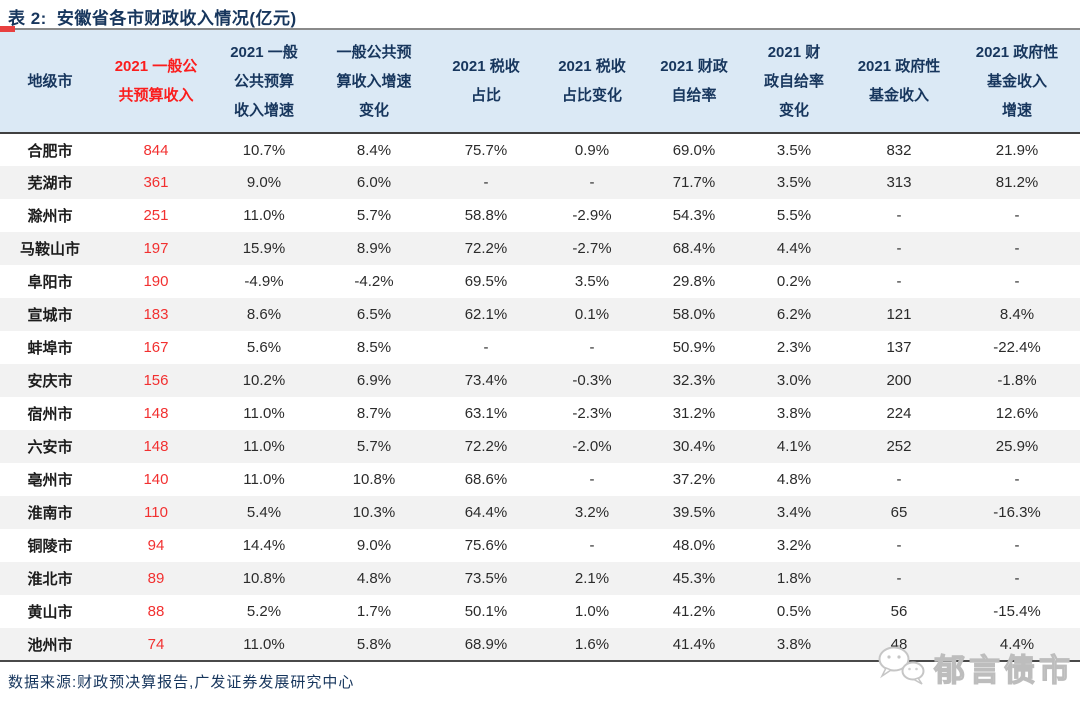 The height and width of the screenshot is (720, 1080). I want to click on value-cell: 137, so click(899, 347).